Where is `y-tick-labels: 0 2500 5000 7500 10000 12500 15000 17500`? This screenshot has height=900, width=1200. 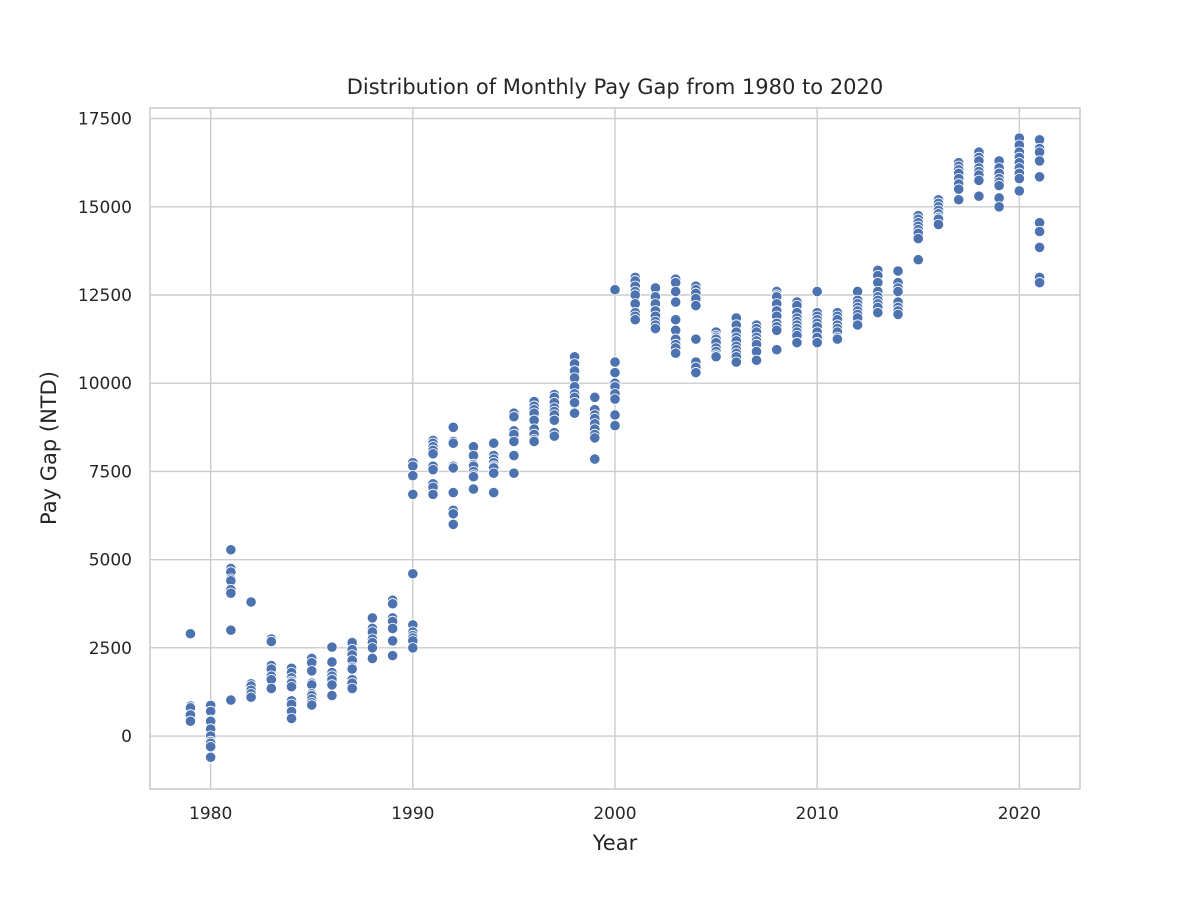
y-tick-labels: 0 2500 5000 7500 10000 12500 15000 17500 is located at coordinates (105, 428).